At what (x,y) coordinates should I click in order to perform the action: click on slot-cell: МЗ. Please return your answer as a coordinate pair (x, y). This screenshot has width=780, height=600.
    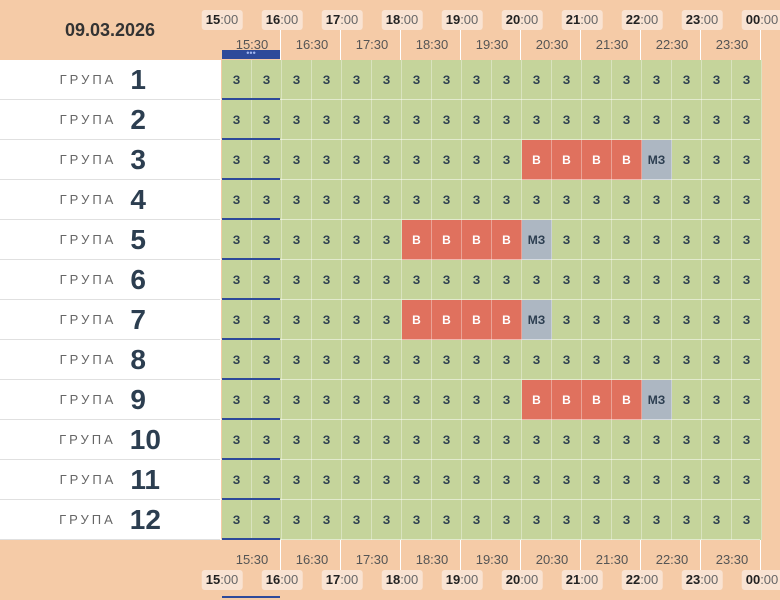
    Looking at the image, I should click on (657, 160).